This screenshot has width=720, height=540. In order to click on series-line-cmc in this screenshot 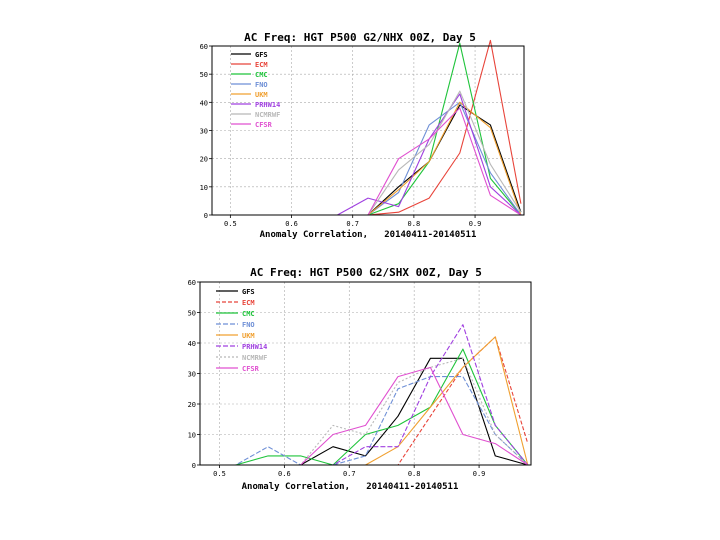, I will do `click(366, 407)`.